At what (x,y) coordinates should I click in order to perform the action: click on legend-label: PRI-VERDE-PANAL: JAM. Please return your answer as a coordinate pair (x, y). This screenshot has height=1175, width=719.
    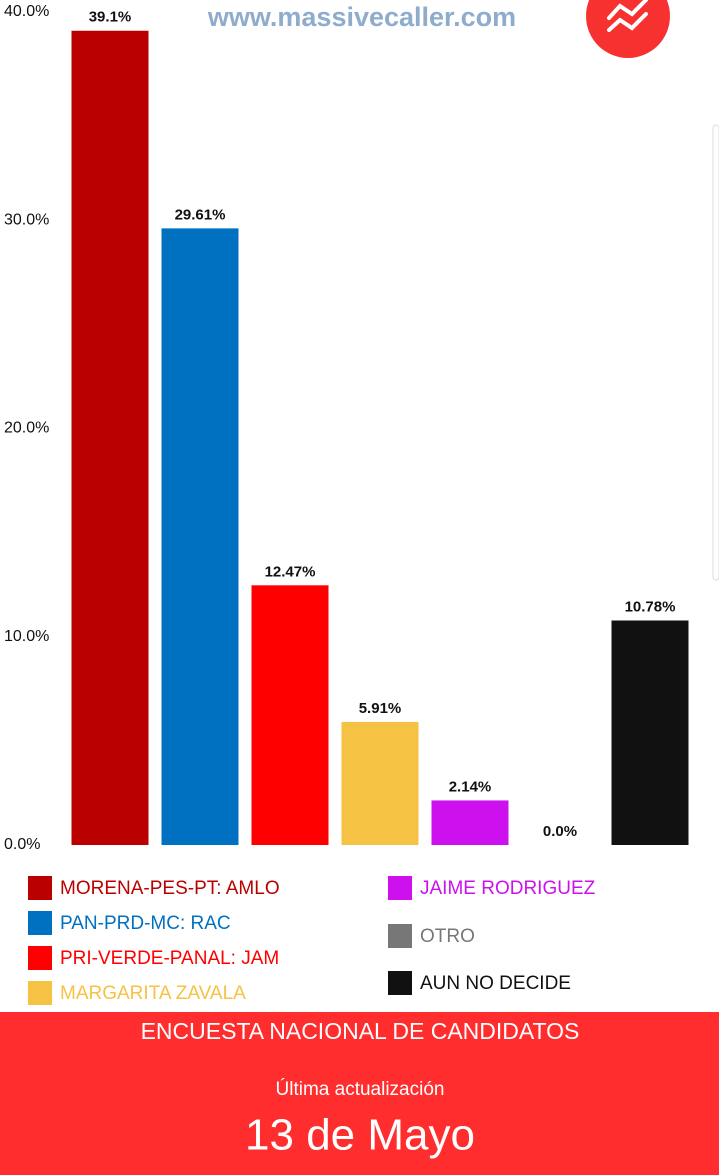
    Looking at the image, I should click on (169, 958).